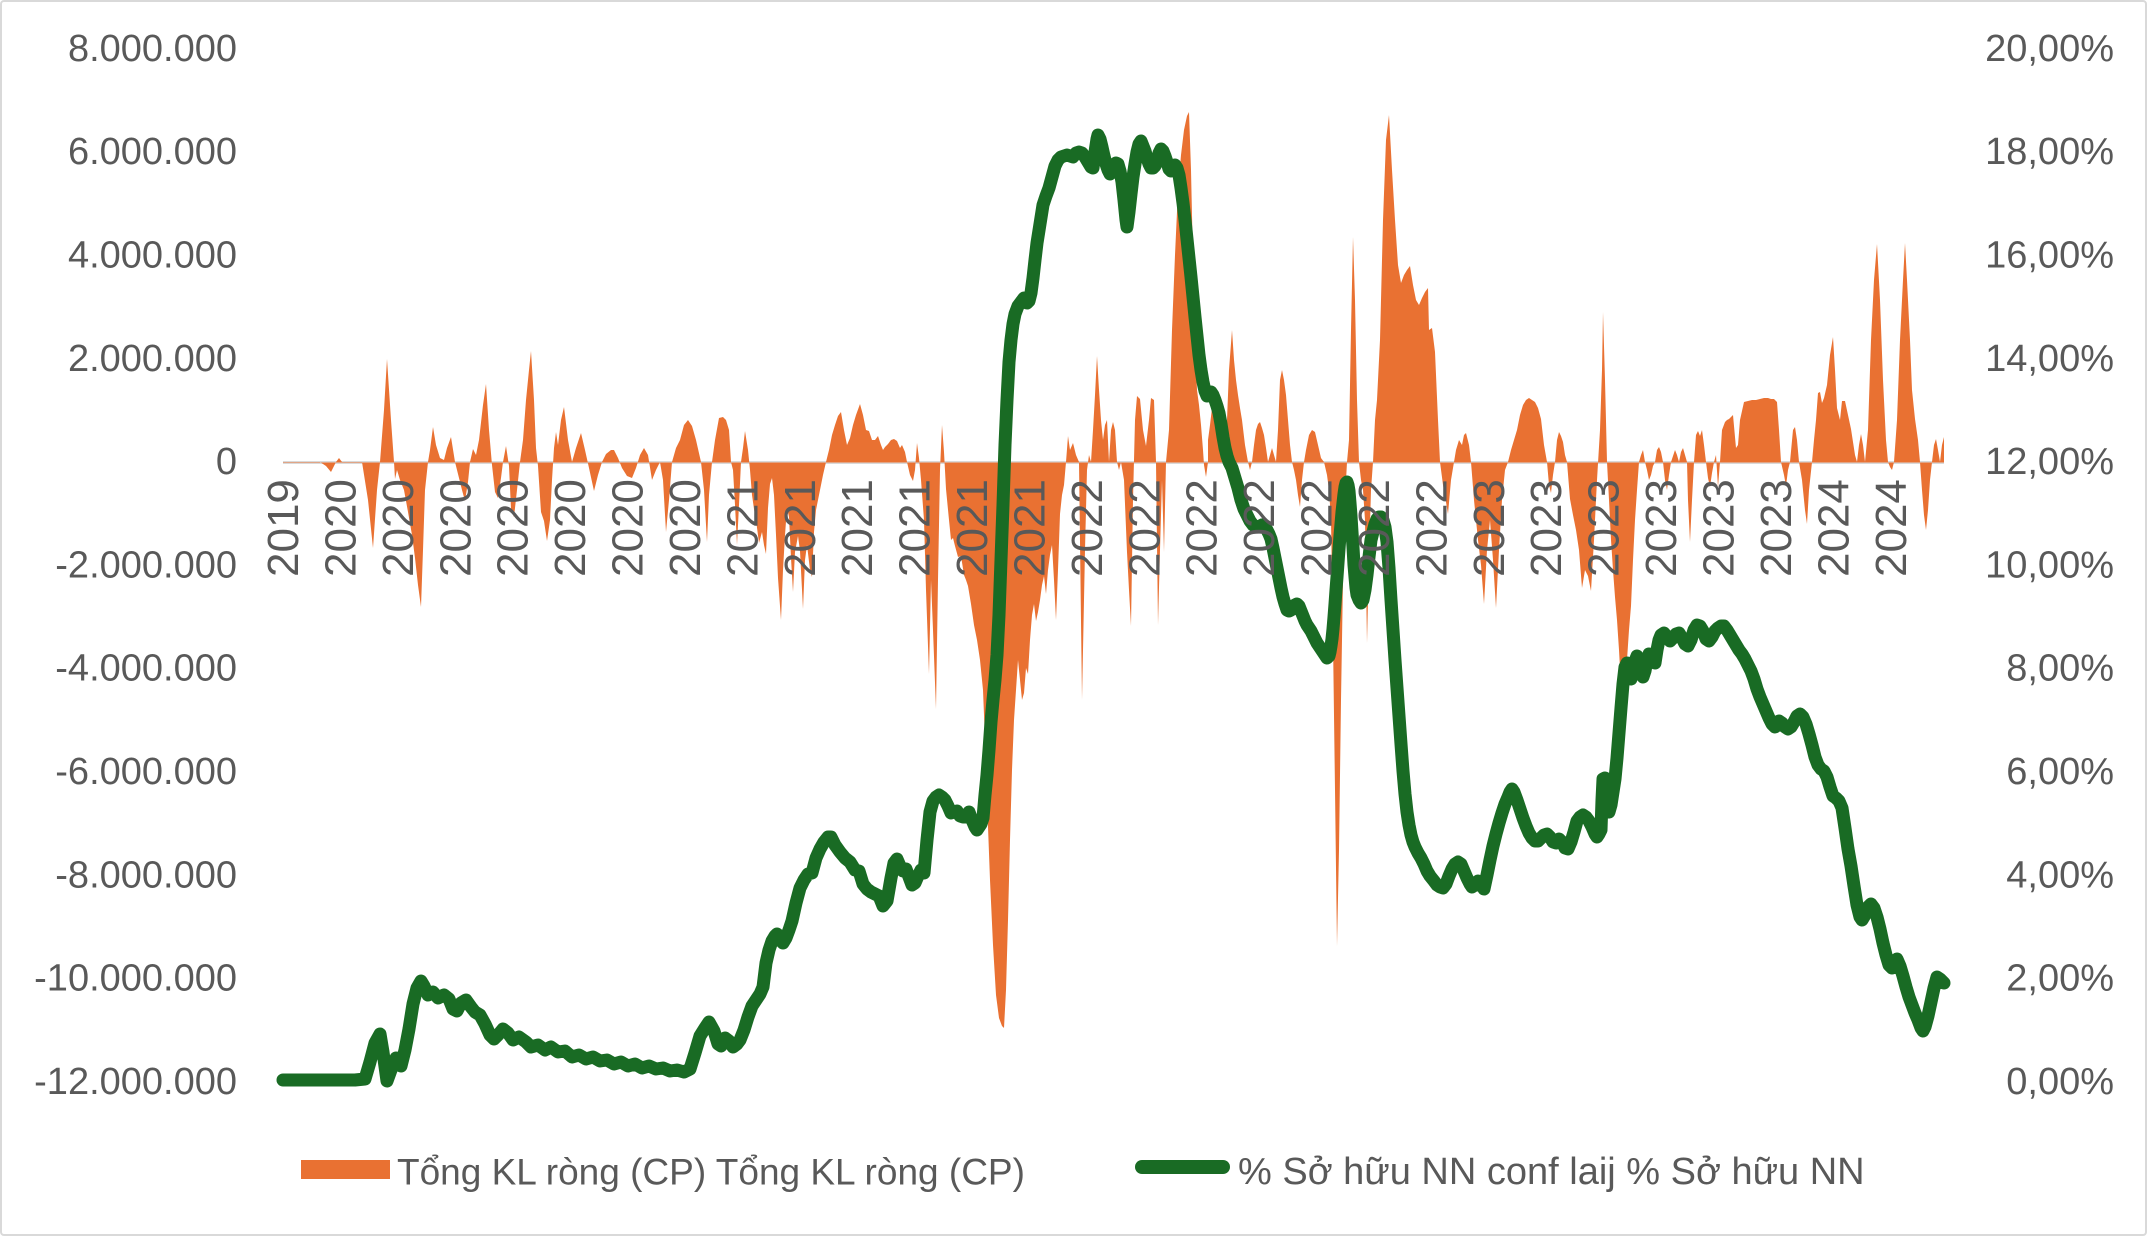  Describe the element at coordinates (283, 528) in the screenshot. I see `svg-text: 2019` at that location.